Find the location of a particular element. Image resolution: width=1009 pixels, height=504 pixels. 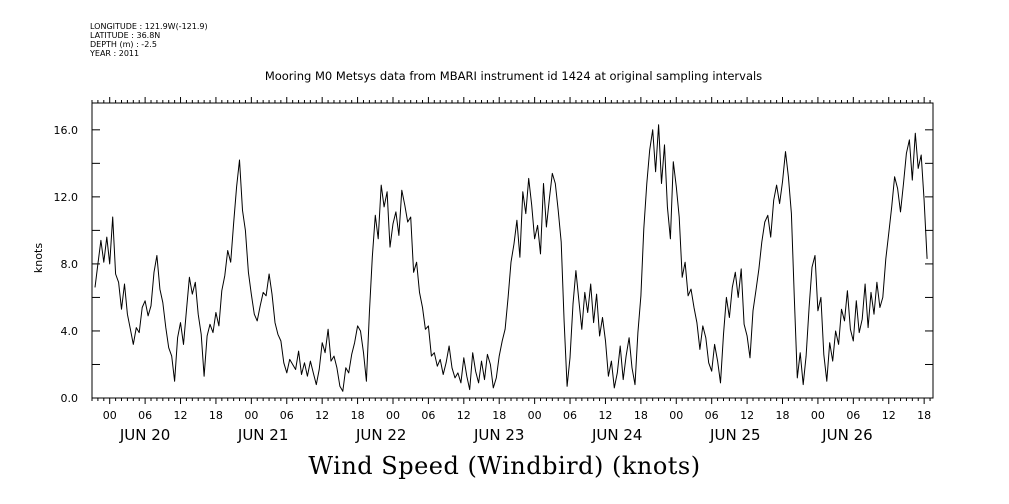

year-text: YEAR : 2011 is located at coordinates (115, 53).